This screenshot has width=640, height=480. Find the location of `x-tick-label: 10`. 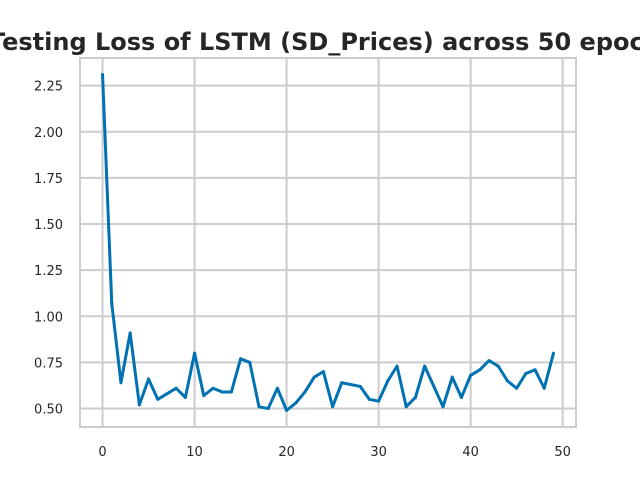

x-tick-label: 10 is located at coordinates (194, 452).